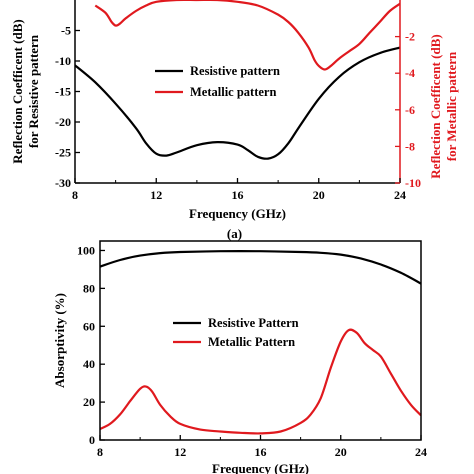 Image resolution: width=474 pixels, height=474 pixels. I want to click on panel-a-y-left-axis-label-line1: Reflection Coefficent (dB), so click(17, 91).